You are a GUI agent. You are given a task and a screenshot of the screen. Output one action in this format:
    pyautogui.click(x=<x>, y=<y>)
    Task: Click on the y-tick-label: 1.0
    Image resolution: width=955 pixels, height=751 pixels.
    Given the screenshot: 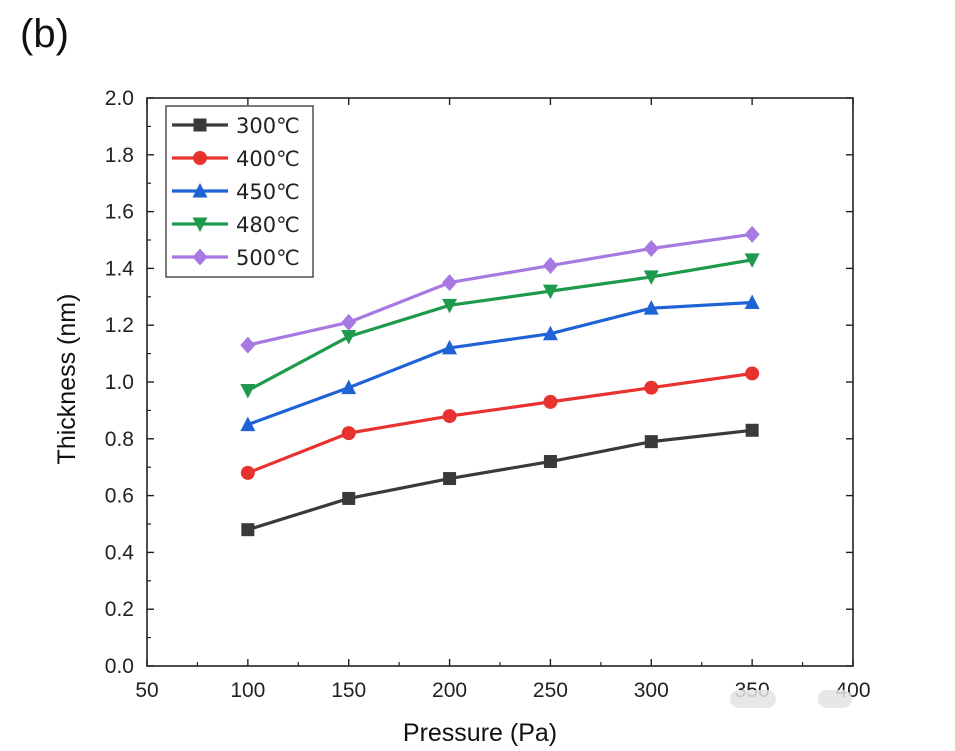 What is the action you would take?
    pyautogui.click(x=119, y=382)
    